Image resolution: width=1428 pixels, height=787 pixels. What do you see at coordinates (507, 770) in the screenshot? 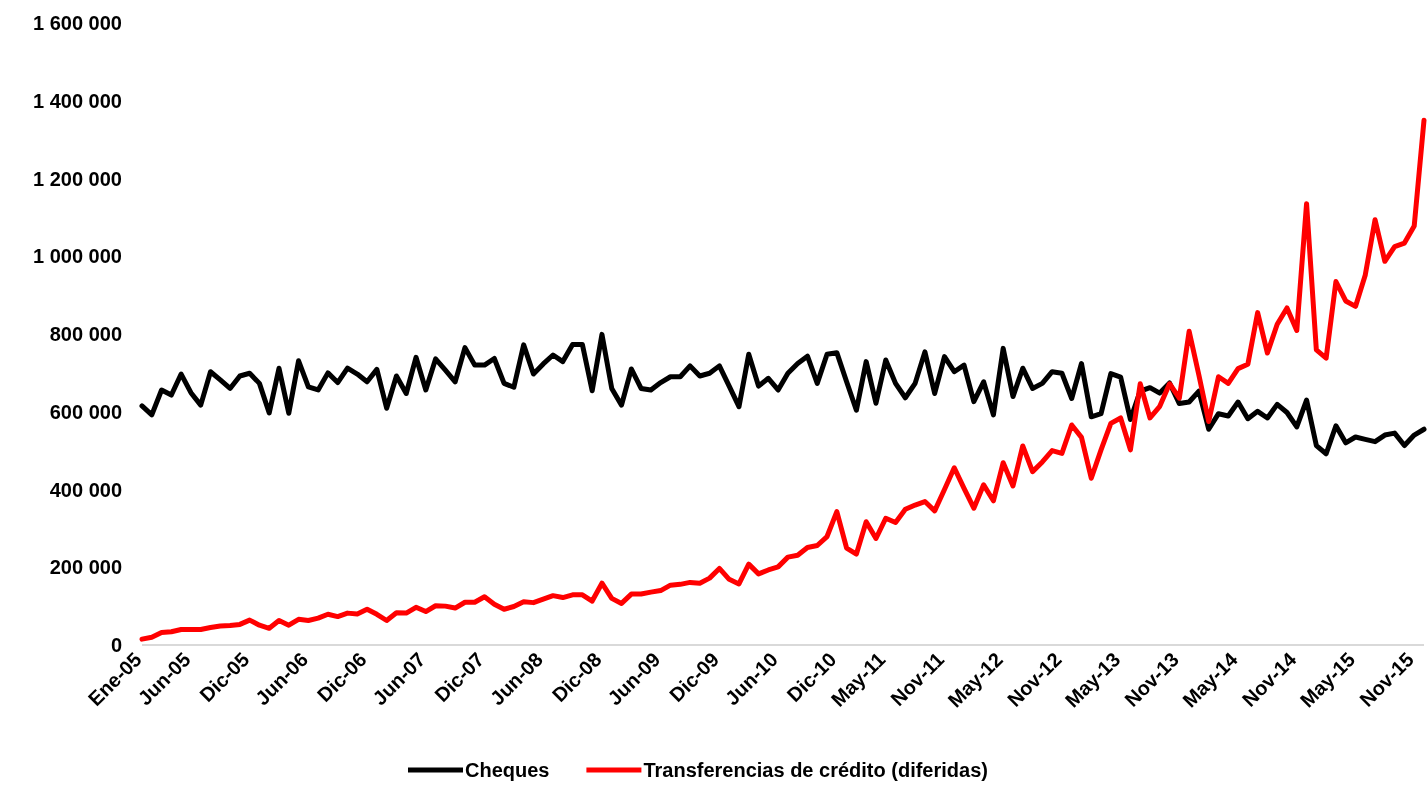
I see `legend-label: Cheques` at bounding box center [507, 770].